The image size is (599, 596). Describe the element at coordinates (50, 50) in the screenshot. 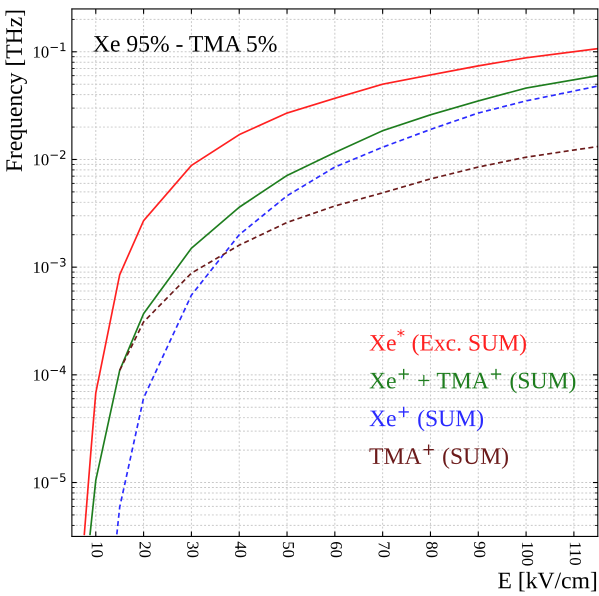

I see `y-tick-label: 10$^{−1}$` at that location.